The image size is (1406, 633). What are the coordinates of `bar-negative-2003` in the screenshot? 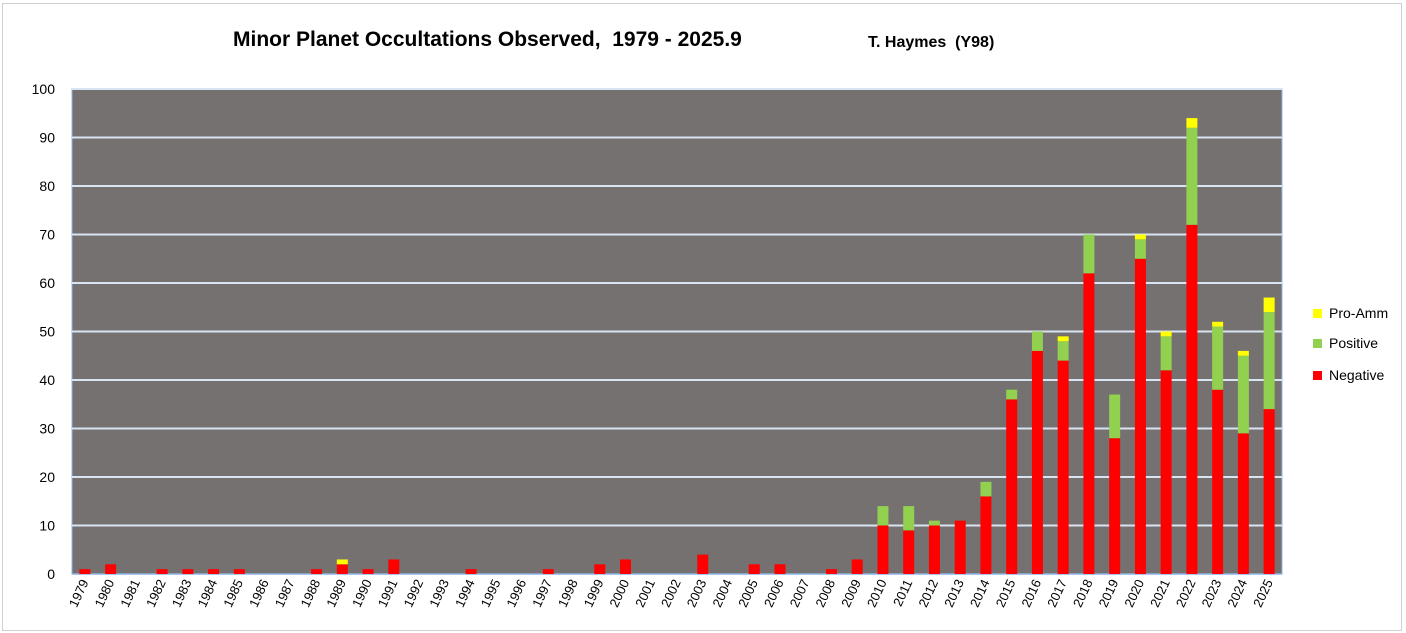 It's located at (703, 564).